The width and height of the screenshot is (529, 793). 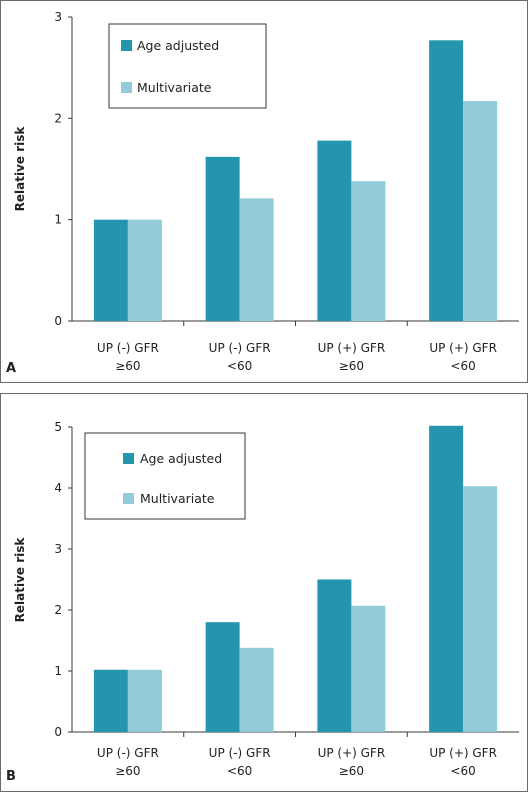 I want to click on panel-b-y-tick-label-1: 1, so click(x=58, y=671).